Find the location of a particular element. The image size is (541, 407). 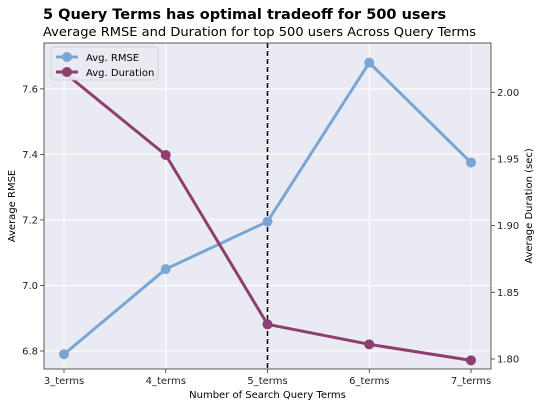

legend-label-duration: Avg. Duration is located at coordinates (120, 73).